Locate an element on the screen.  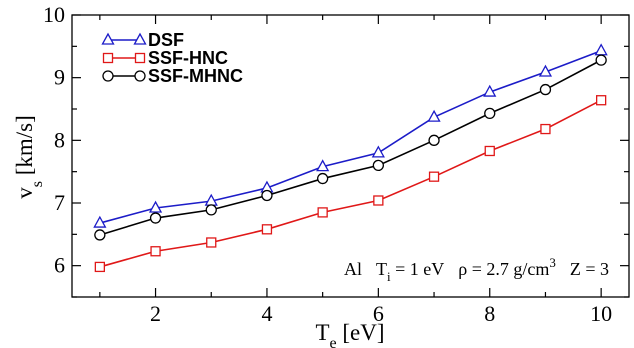
y-tick-label: 8 is located at coordinates (59, 139).